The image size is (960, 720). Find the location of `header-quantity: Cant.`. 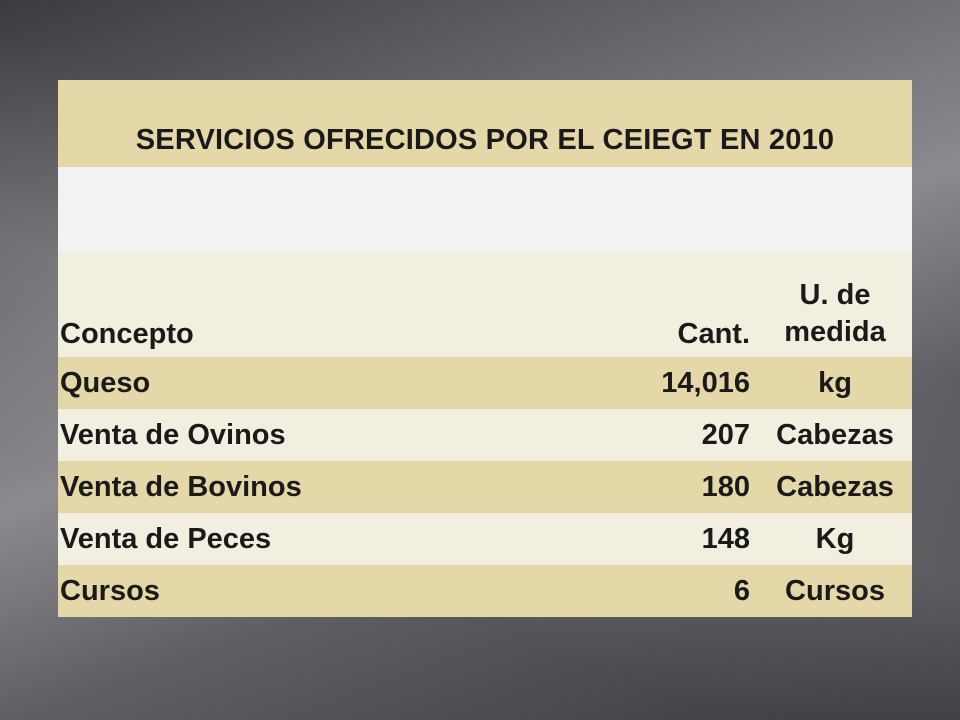

header-quantity: Cant. is located at coordinates (714, 334).